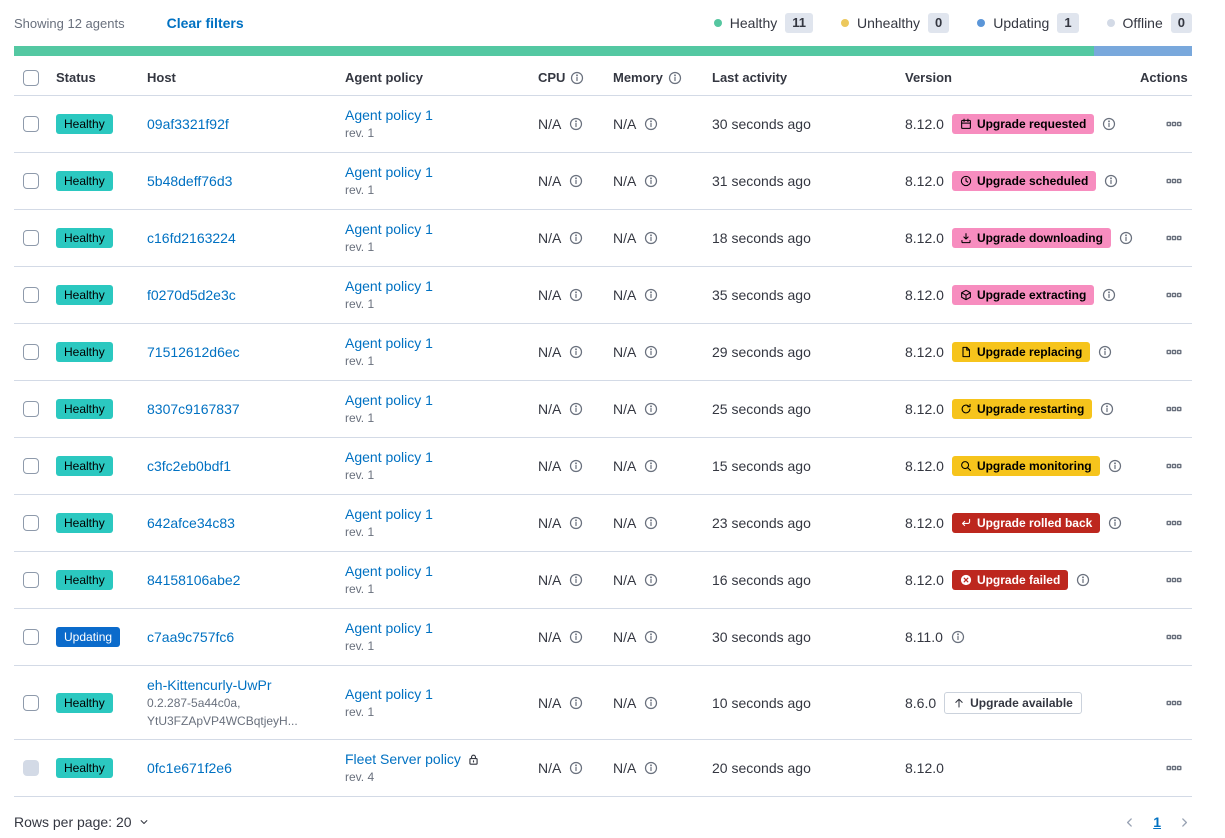  What do you see at coordinates (959, 703) in the screenshot?
I see `uparrow-icon` at bounding box center [959, 703].